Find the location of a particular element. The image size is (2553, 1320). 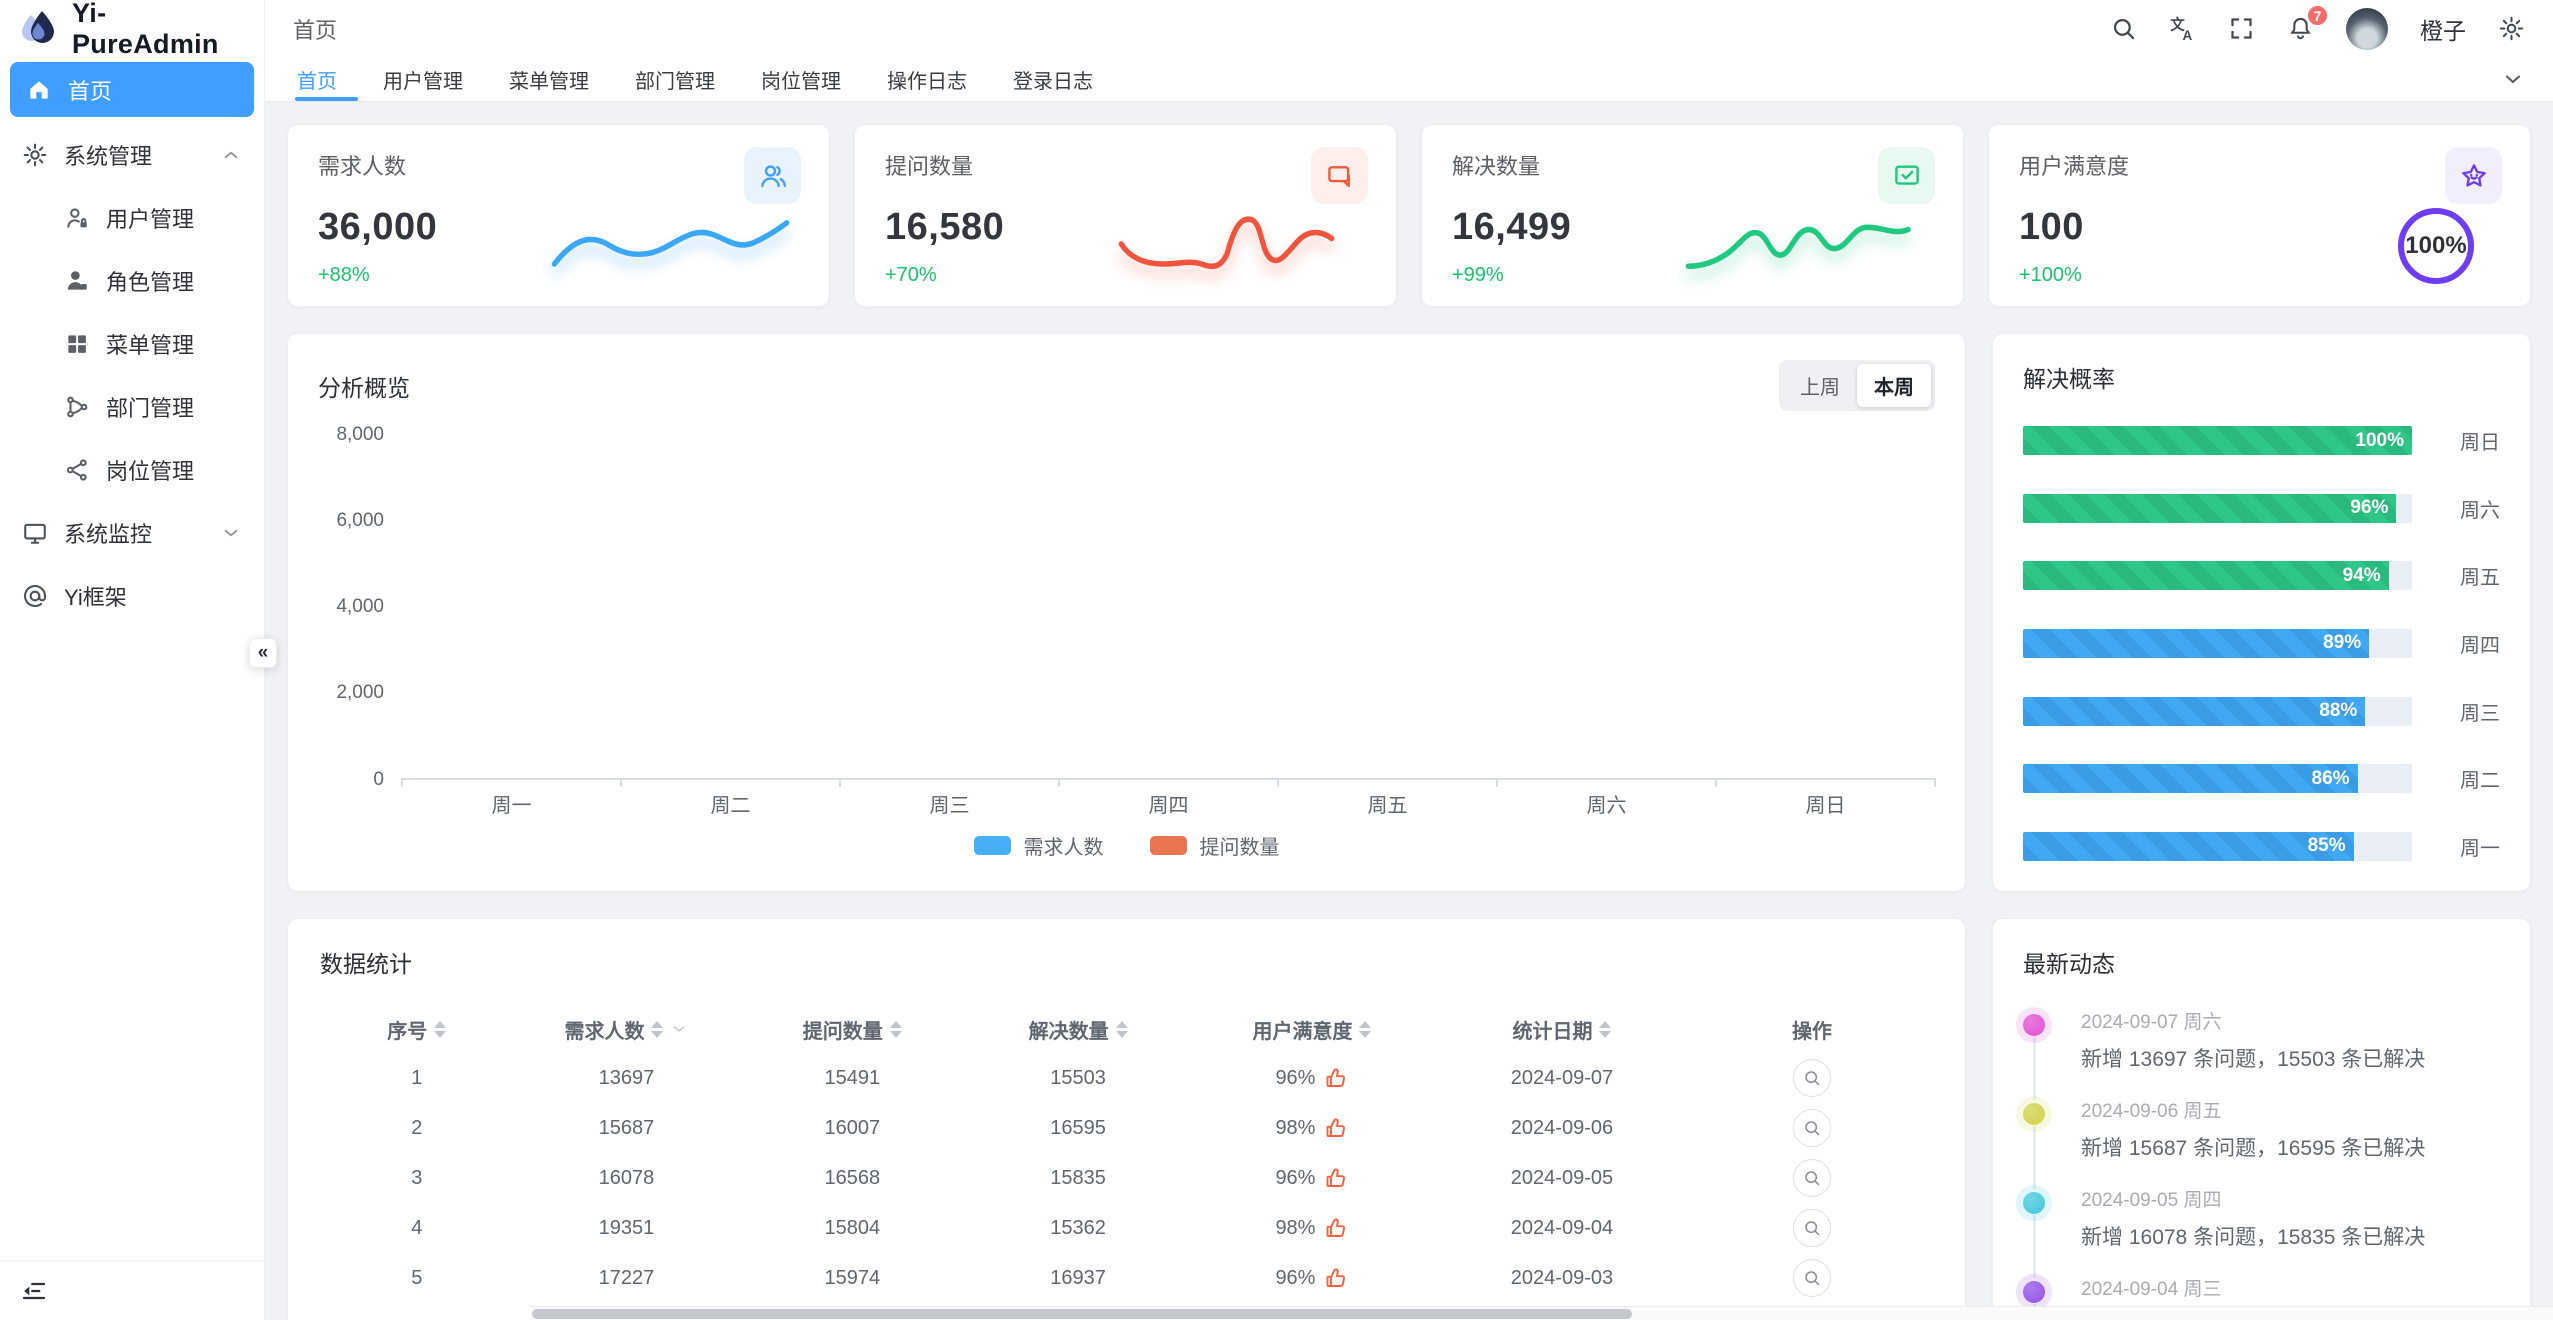

stat-card-value: 100 is located at coordinates (2051, 227).